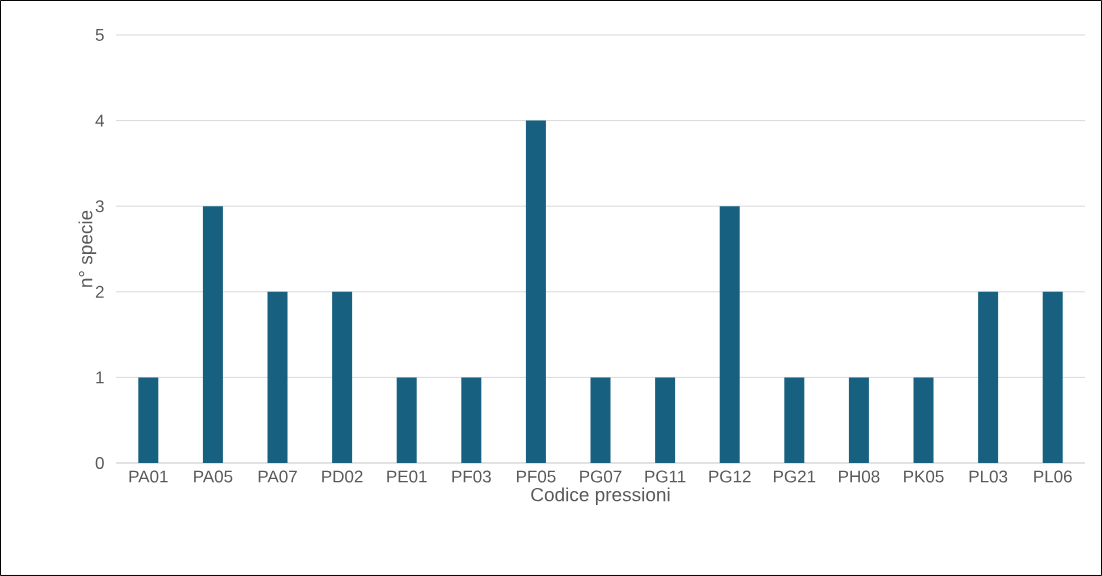 This screenshot has width=1102, height=576. What do you see at coordinates (471, 476) in the screenshot?
I see `x-tick-label: PF03` at bounding box center [471, 476].